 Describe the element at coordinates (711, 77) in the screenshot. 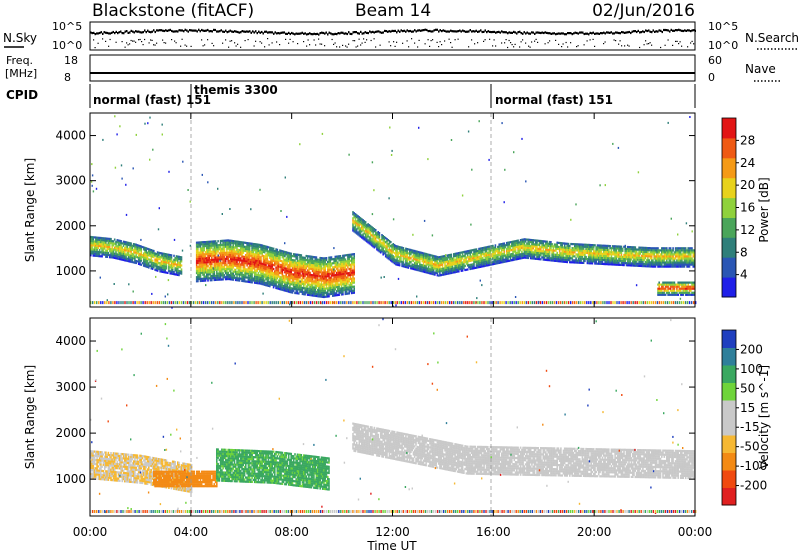

I see `nave-tick-bottom: 0` at that location.